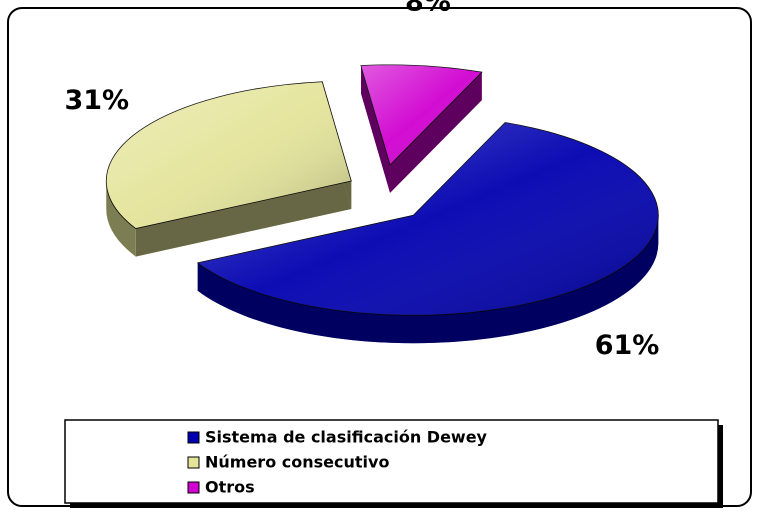 The height and width of the screenshot is (515, 757). I want to click on slice-wall-shade, so click(121, 219).